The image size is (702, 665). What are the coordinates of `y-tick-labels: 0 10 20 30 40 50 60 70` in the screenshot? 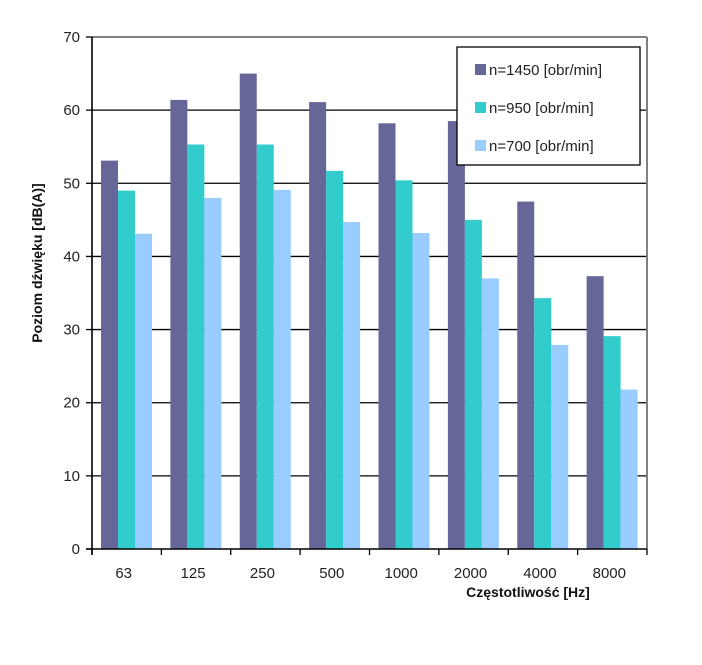 It's located at (71, 293).